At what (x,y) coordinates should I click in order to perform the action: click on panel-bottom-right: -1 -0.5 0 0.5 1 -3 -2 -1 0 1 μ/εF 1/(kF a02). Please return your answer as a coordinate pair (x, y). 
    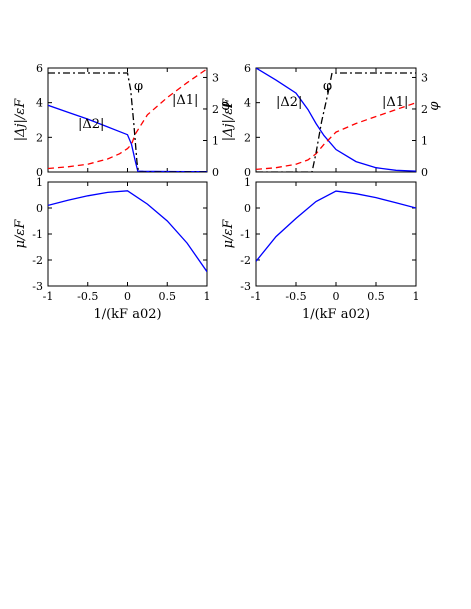
    Looking at the image, I should click on (320, 249).